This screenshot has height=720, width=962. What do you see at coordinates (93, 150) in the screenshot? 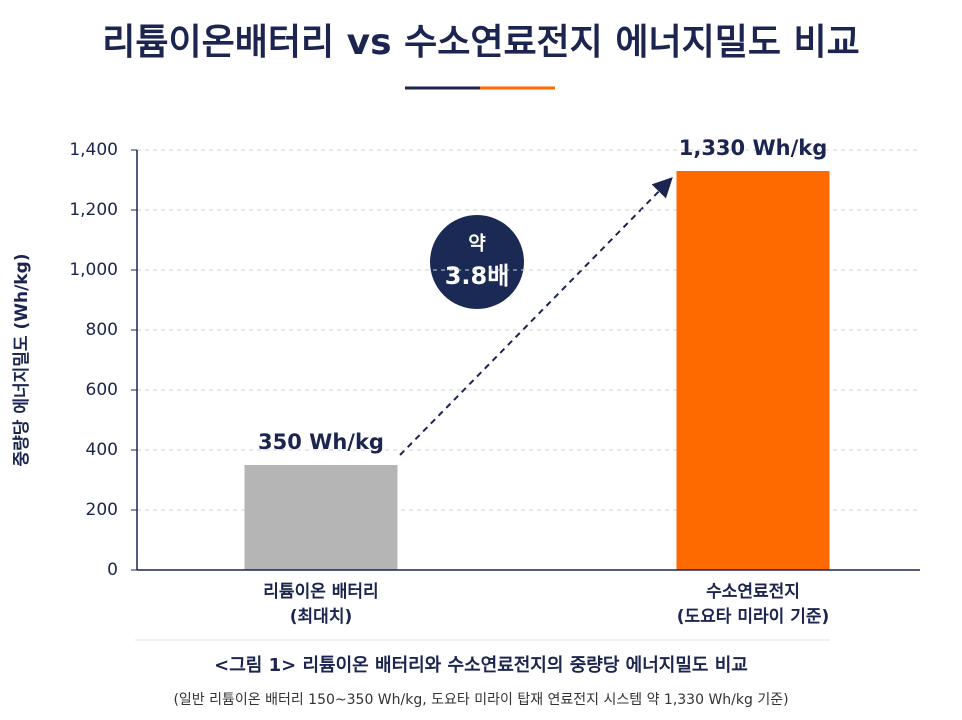
I see `y-tick-label: 1,400` at bounding box center [93, 150].